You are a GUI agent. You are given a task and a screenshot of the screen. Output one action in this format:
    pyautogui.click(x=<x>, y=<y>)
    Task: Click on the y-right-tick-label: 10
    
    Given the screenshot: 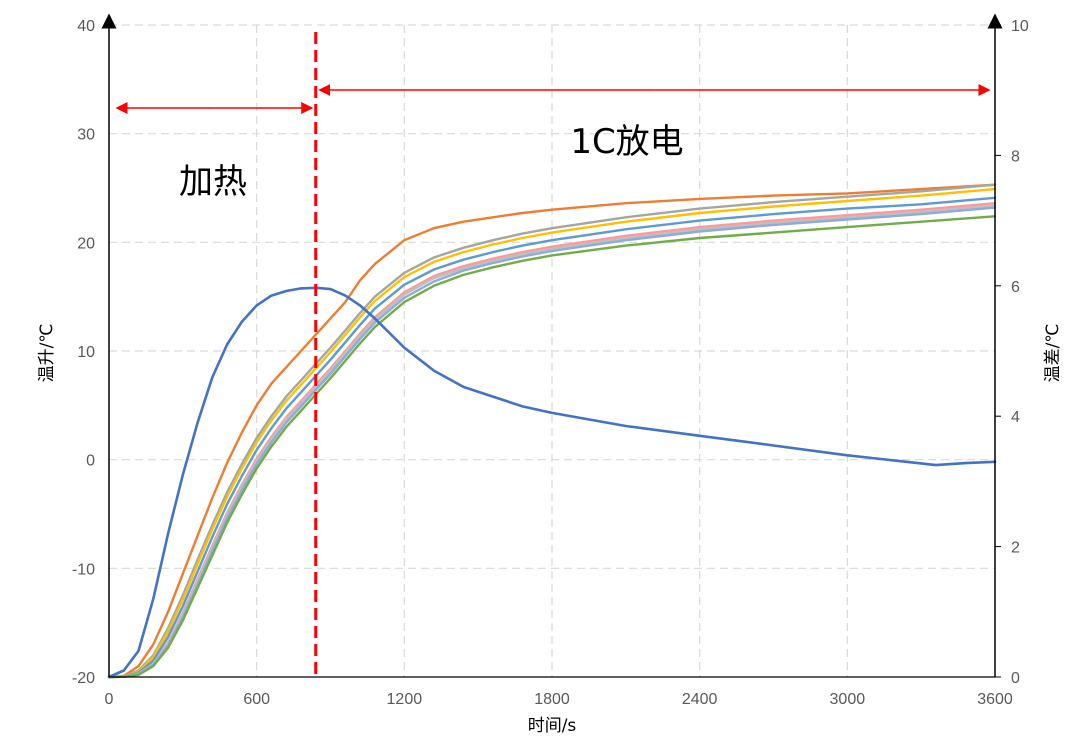 What is the action you would take?
    pyautogui.click(x=1020, y=26)
    